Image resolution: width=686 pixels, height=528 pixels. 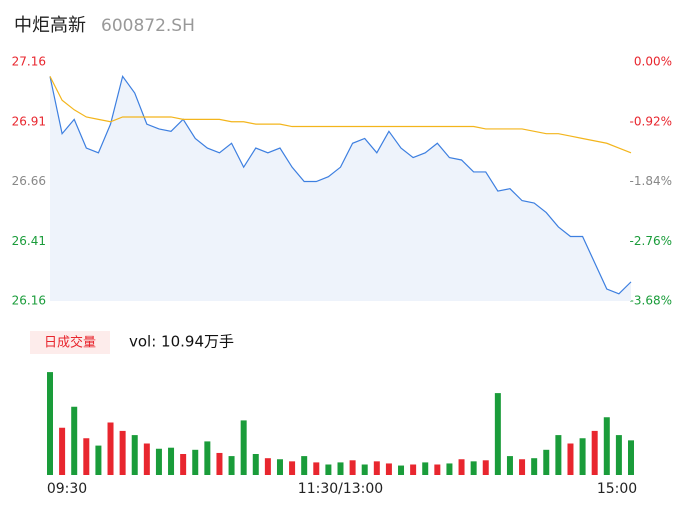 I want to click on x-tick-label: 09:30, so click(x=67, y=489).